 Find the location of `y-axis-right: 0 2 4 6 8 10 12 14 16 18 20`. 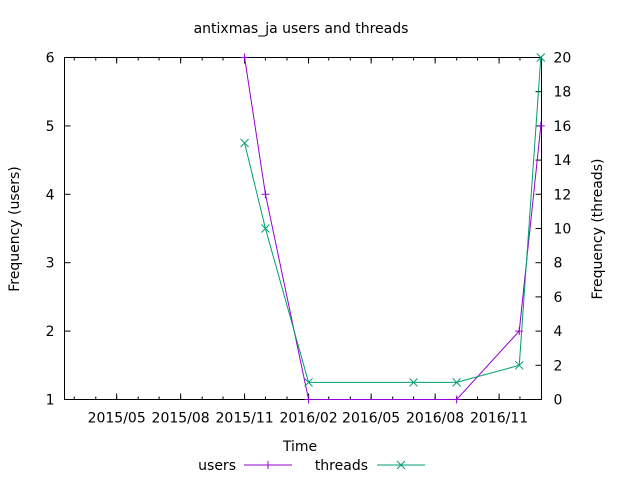

y-axis-right: 0 2 4 6 8 10 12 14 16 18 20 is located at coordinates (553, 230).